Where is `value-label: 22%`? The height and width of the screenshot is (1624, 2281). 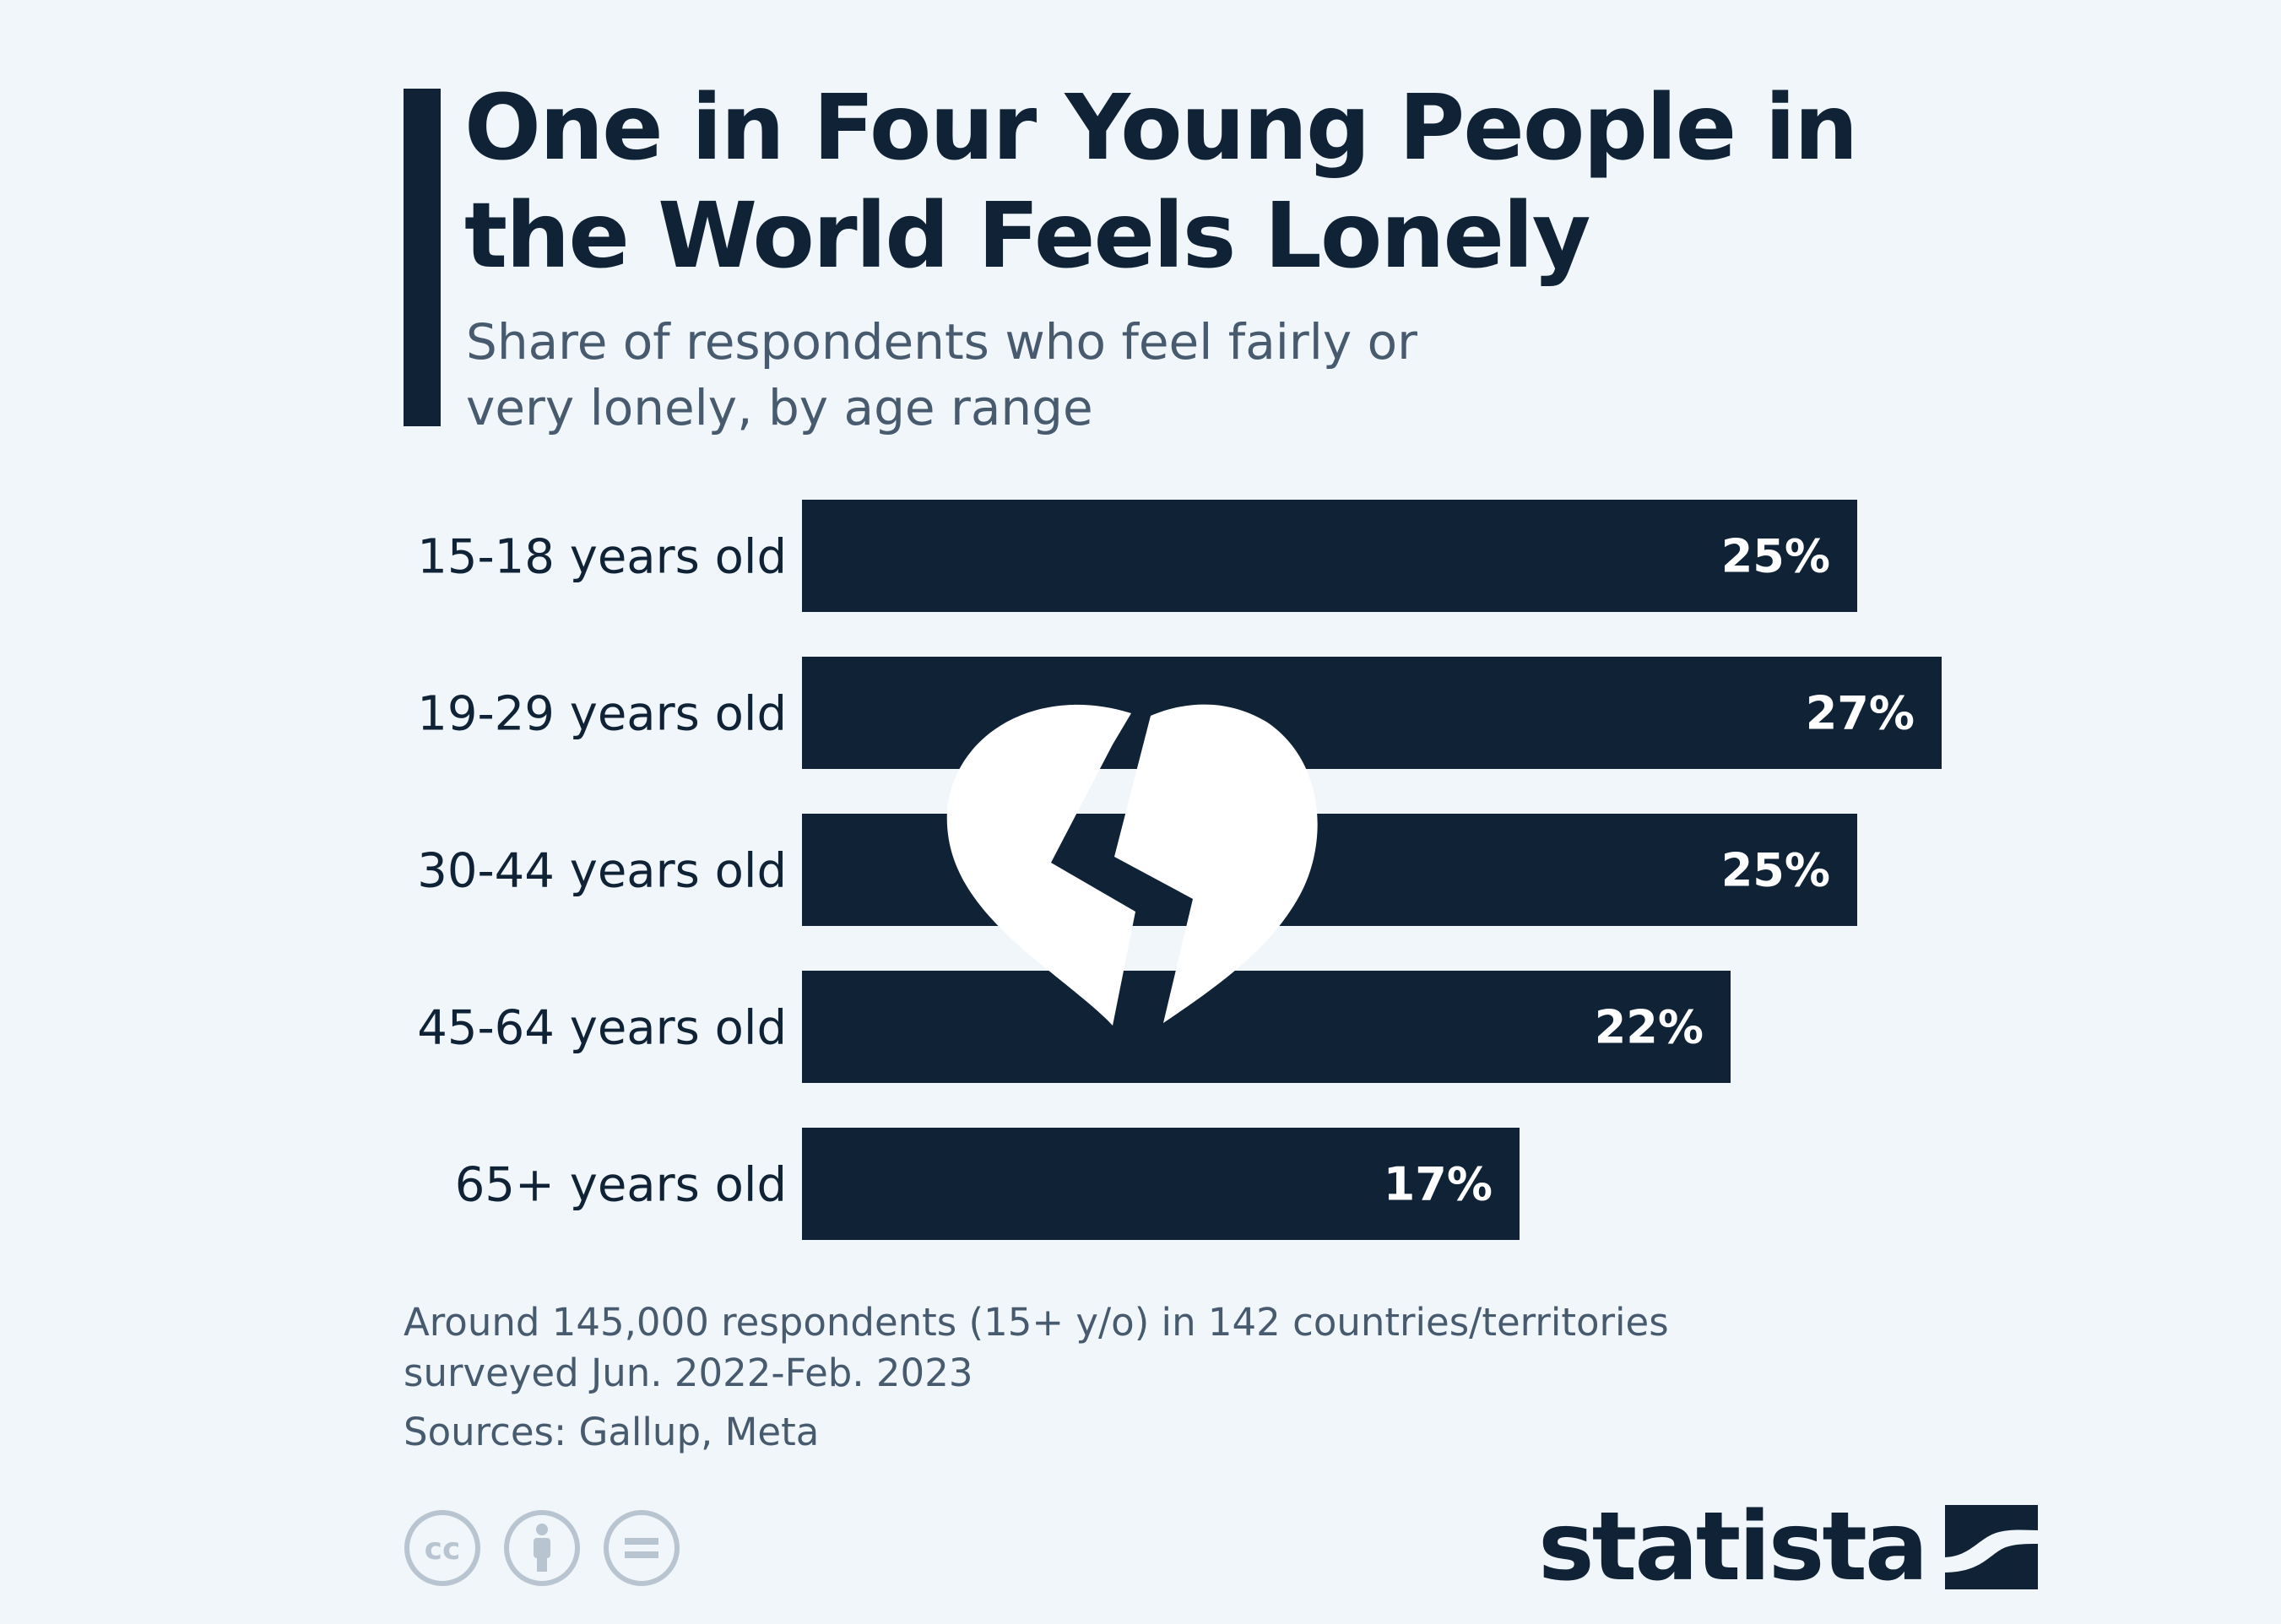
value-label: 22% is located at coordinates (1649, 1027).